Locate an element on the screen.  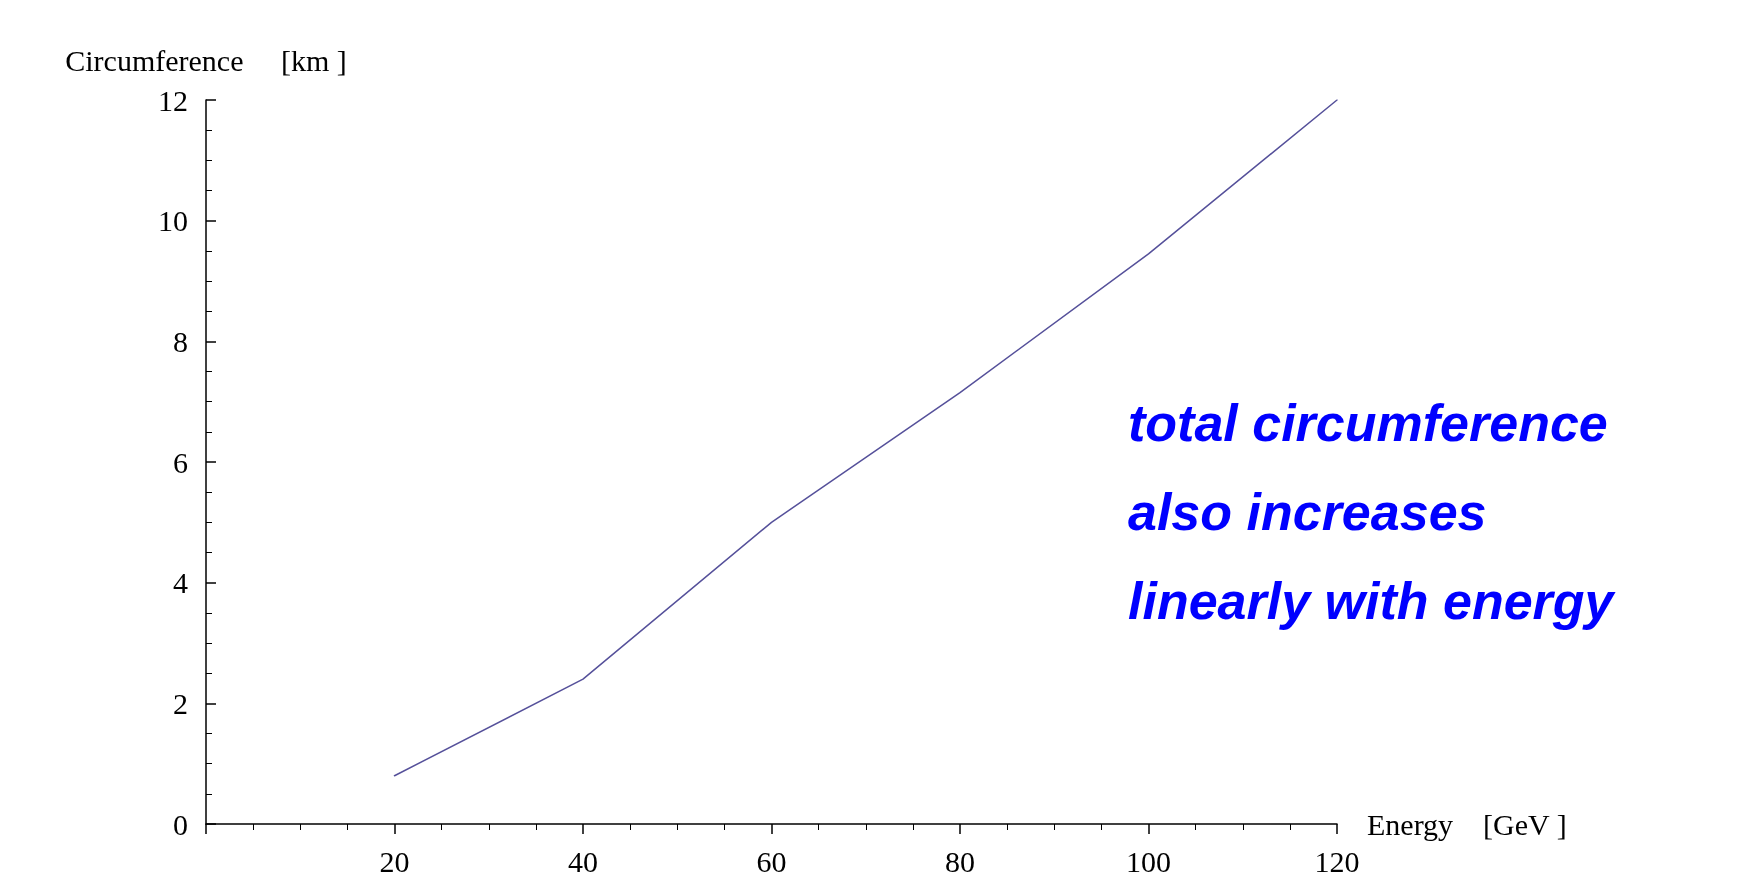
x-tick-label: 120 is located at coordinates (1337, 861).